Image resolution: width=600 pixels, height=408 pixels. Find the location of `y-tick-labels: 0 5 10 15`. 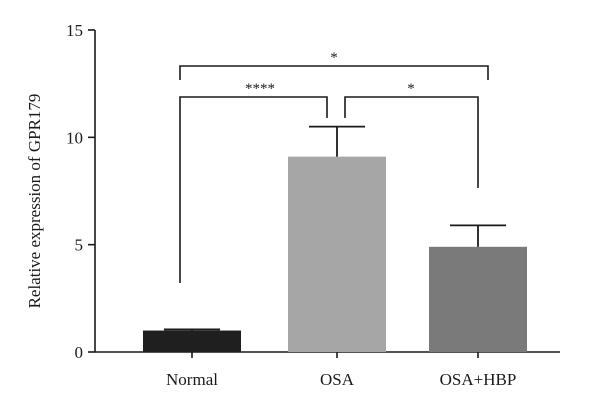

y-tick-labels: 0 5 10 15 is located at coordinates (74, 191).